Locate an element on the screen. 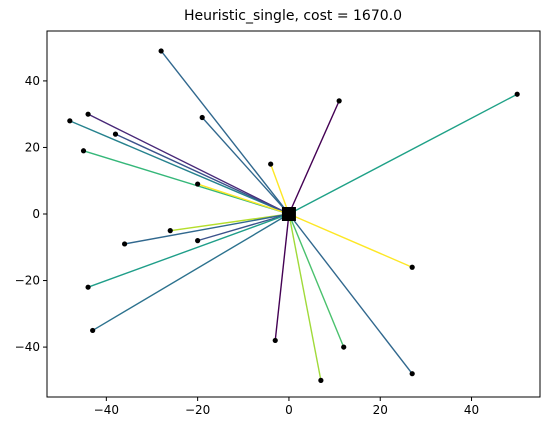  x-axis-ticks: −40 −20 0 20 40 is located at coordinates (286, 407).